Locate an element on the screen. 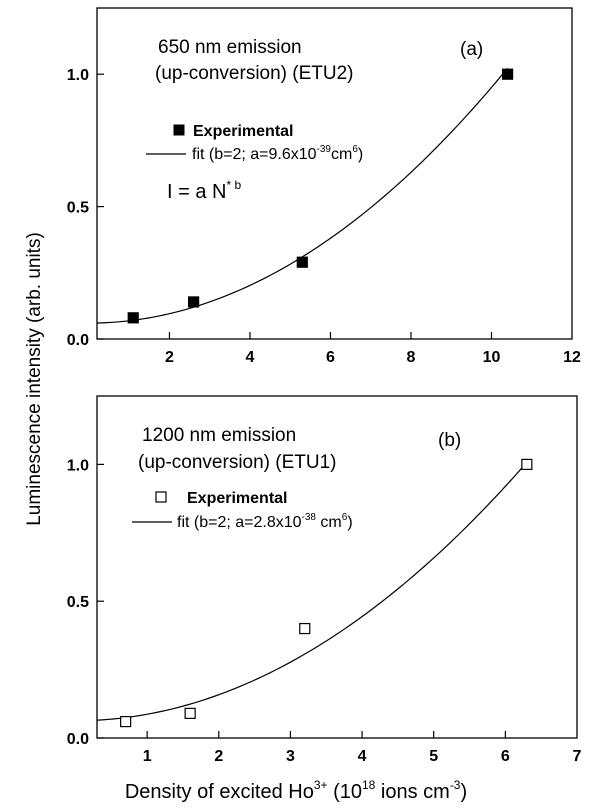  panel-a-formula: I = a N* b is located at coordinates (204, 190).